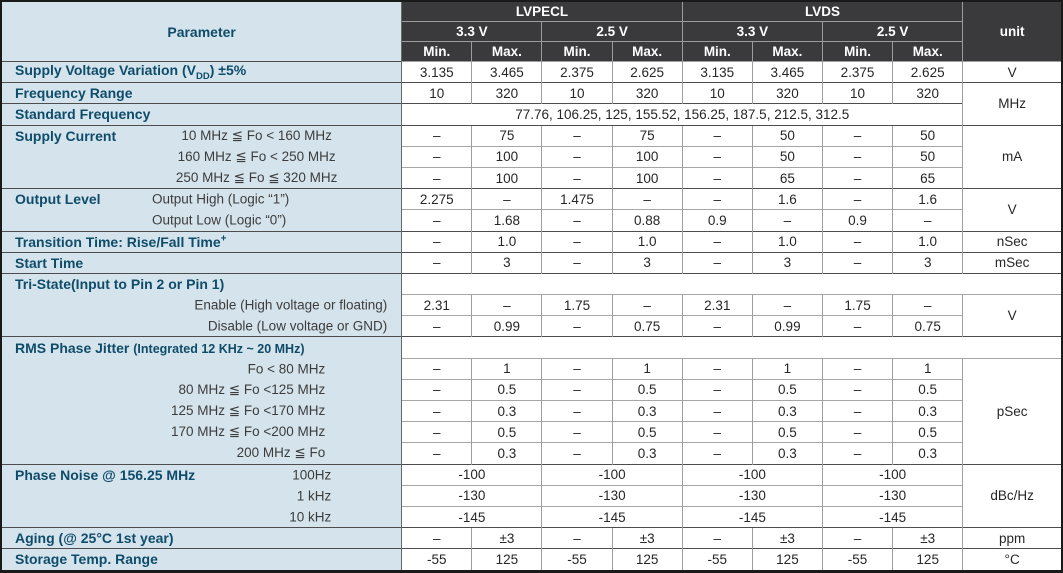 Image resolution: width=1063 pixels, height=573 pixels. What do you see at coordinates (202, 31) in the screenshot?
I see `header-parameter: Parameter` at bounding box center [202, 31].